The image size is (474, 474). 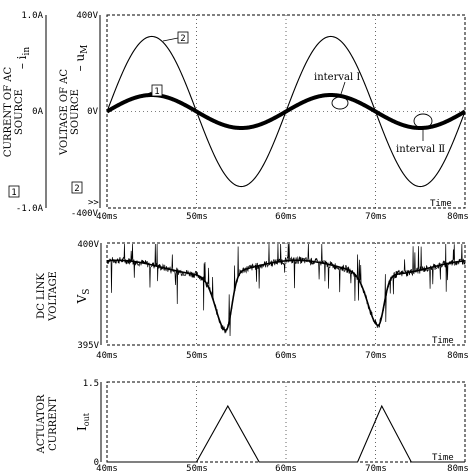 What do you see at coordinates (342, 89) in the screenshot?
I see `interval-1-leader` at bounding box center [342, 89].